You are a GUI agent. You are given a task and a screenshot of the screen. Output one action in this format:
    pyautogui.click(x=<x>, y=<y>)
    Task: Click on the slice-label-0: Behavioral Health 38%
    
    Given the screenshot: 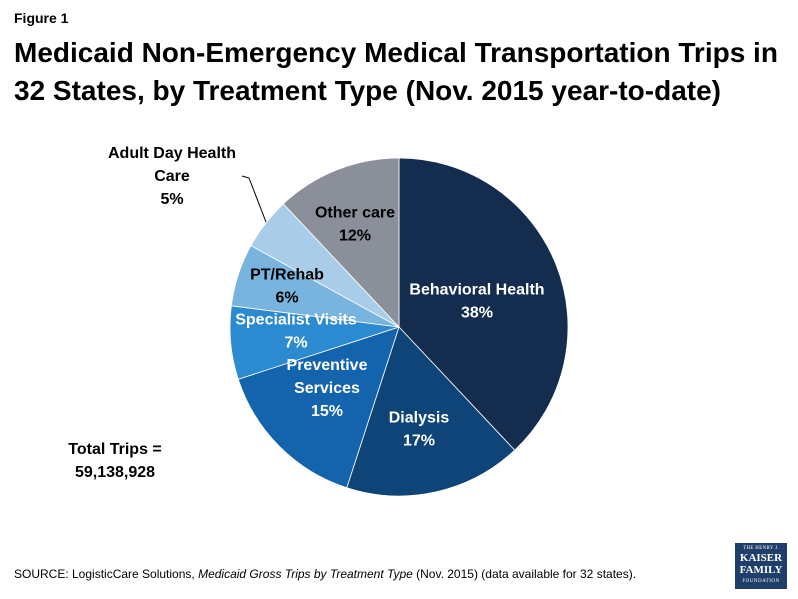 What is the action you would take?
    pyautogui.click(x=476, y=302)
    